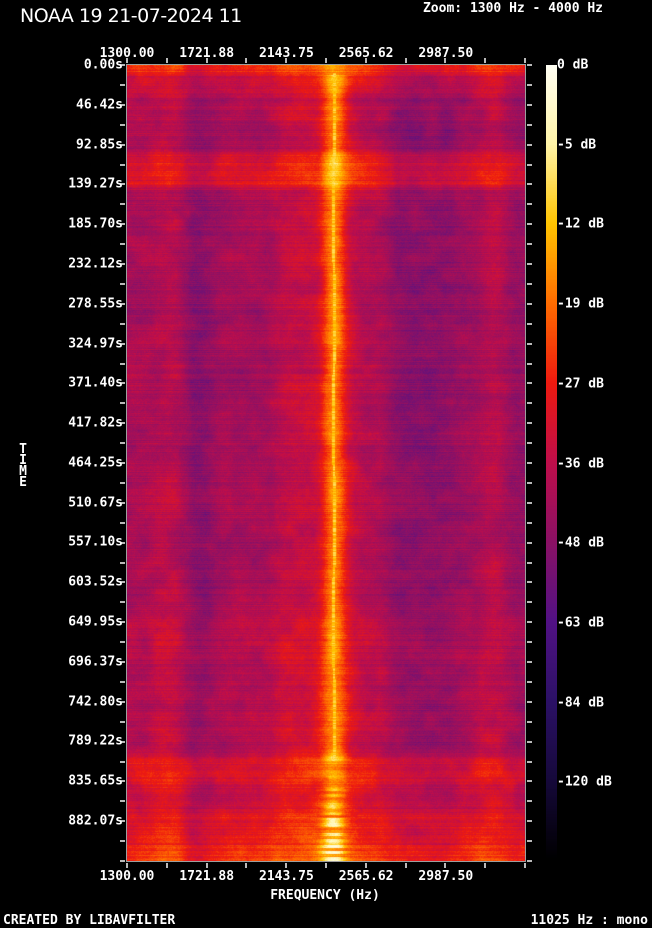  Describe the element at coordinates (103, 65) in the screenshot. I see `y-axis-tick-label: 0.00s` at that location.